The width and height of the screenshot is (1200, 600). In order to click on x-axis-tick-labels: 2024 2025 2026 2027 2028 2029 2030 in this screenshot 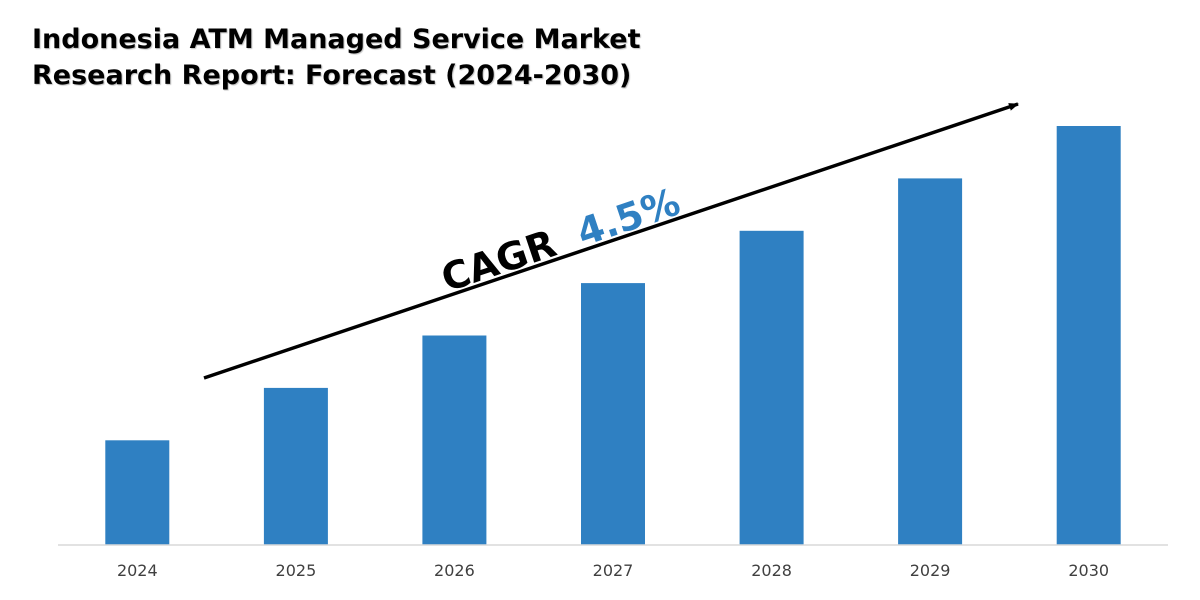, I will do `click(613, 570)`.